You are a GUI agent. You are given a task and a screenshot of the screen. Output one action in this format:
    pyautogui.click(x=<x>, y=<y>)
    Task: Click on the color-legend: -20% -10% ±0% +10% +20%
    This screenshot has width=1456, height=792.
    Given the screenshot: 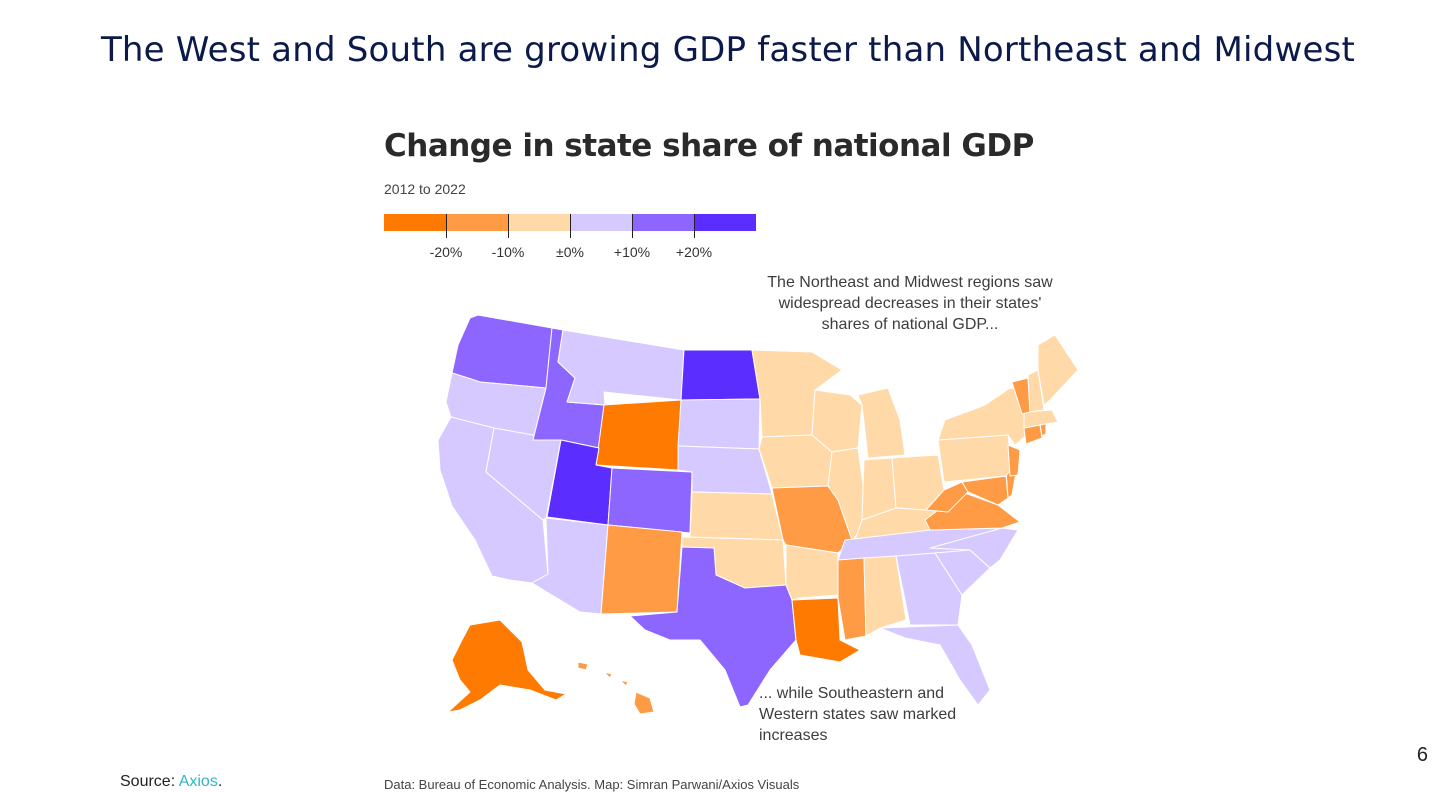 What is the action you would take?
    pyautogui.click(x=570, y=240)
    